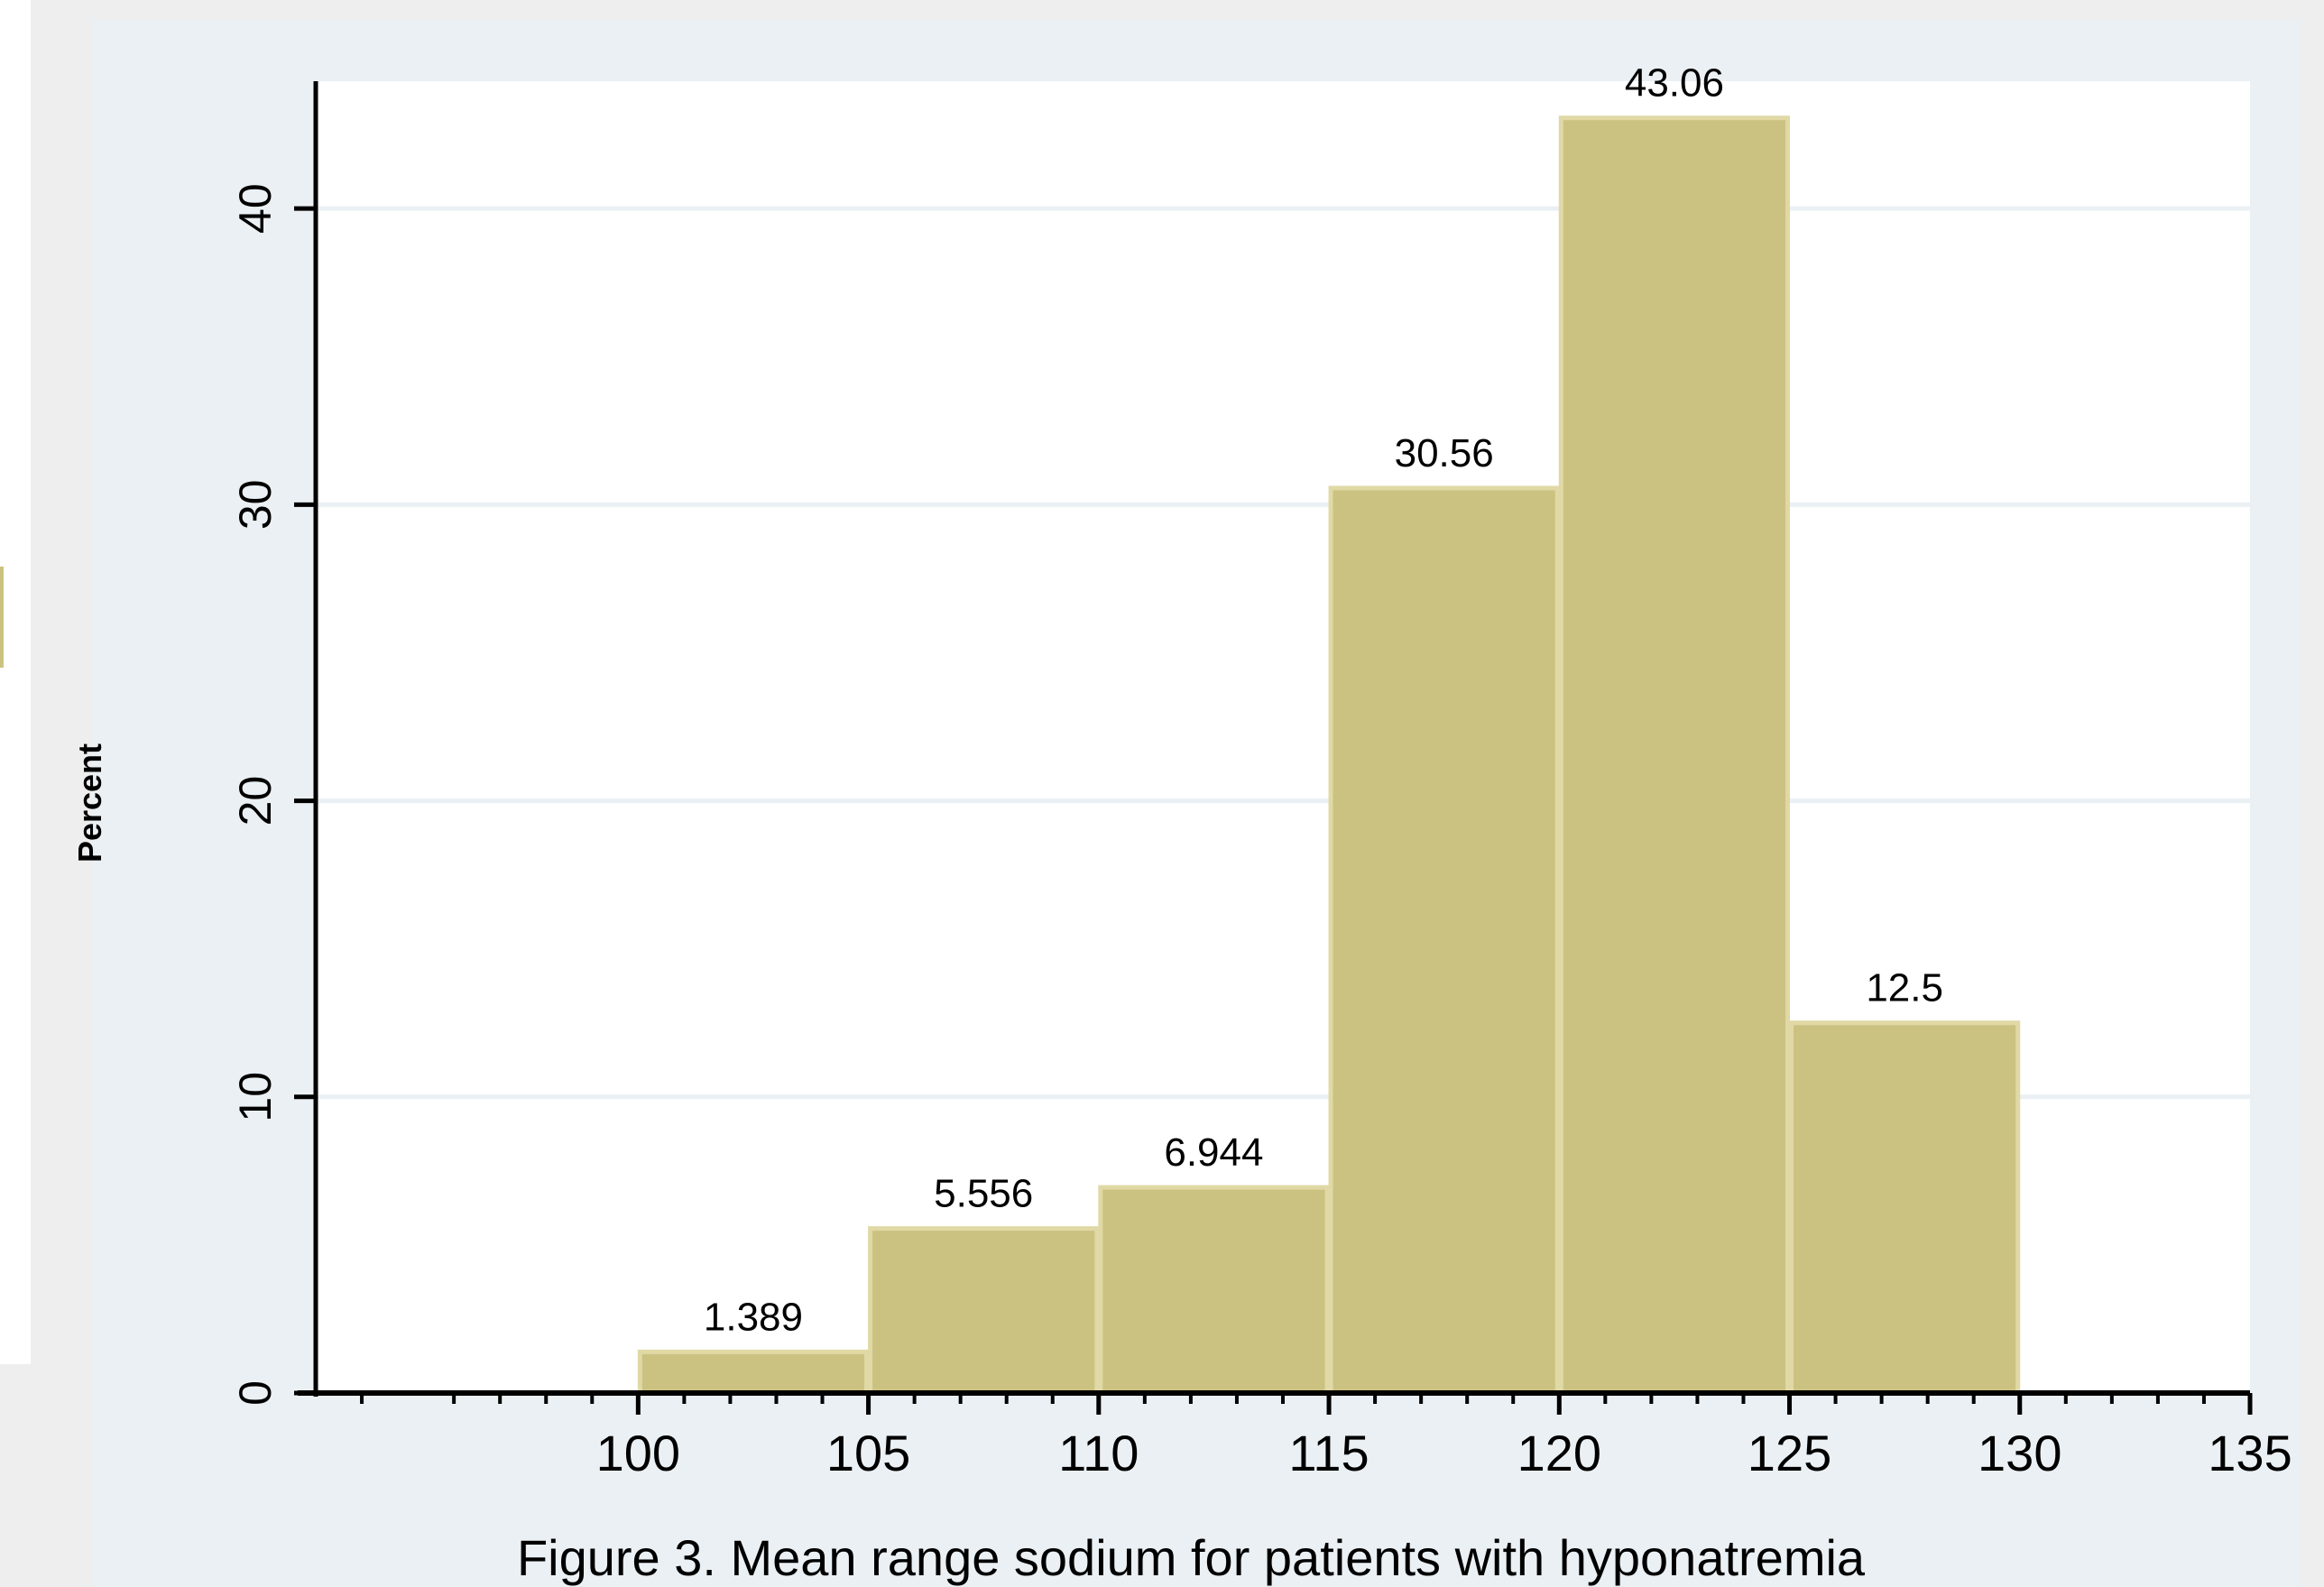 The width and height of the screenshot is (2324, 1587). Describe the element at coordinates (1559, 1453) in the screenshot. I see `x-tick-label: 120` at that location.